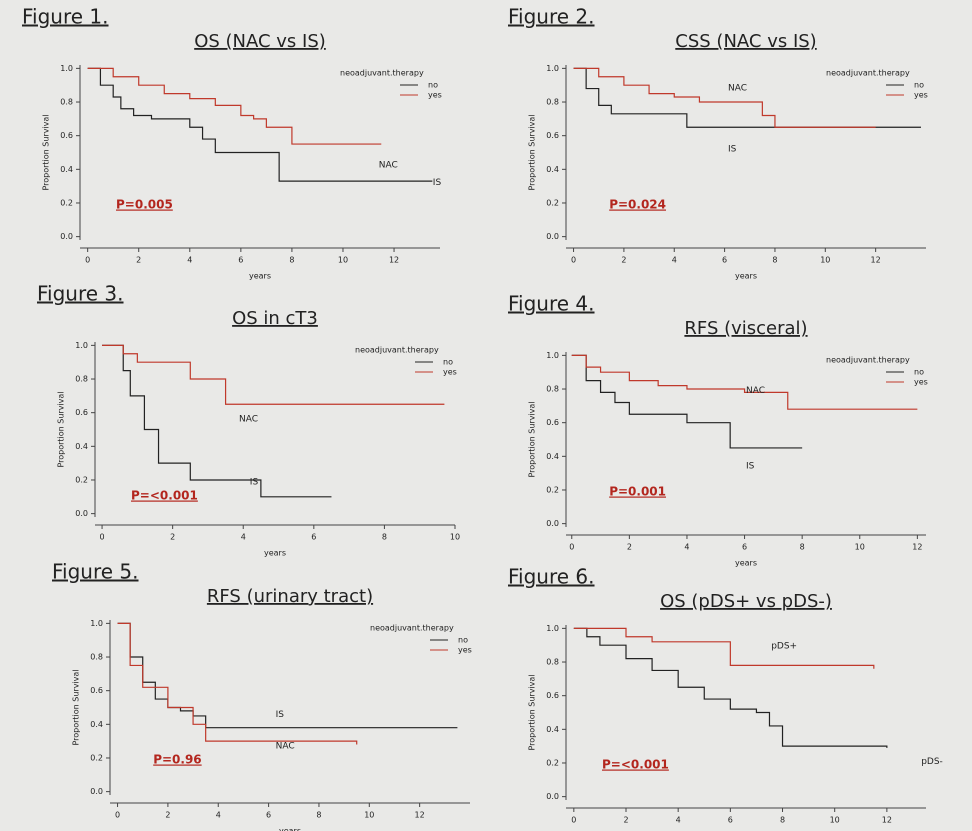 The width and height of the screenshot is (972, 831). Describe the element at coordinates (65, 17) in the screenshot. I see `figure-label: Figure 1.` at that location.